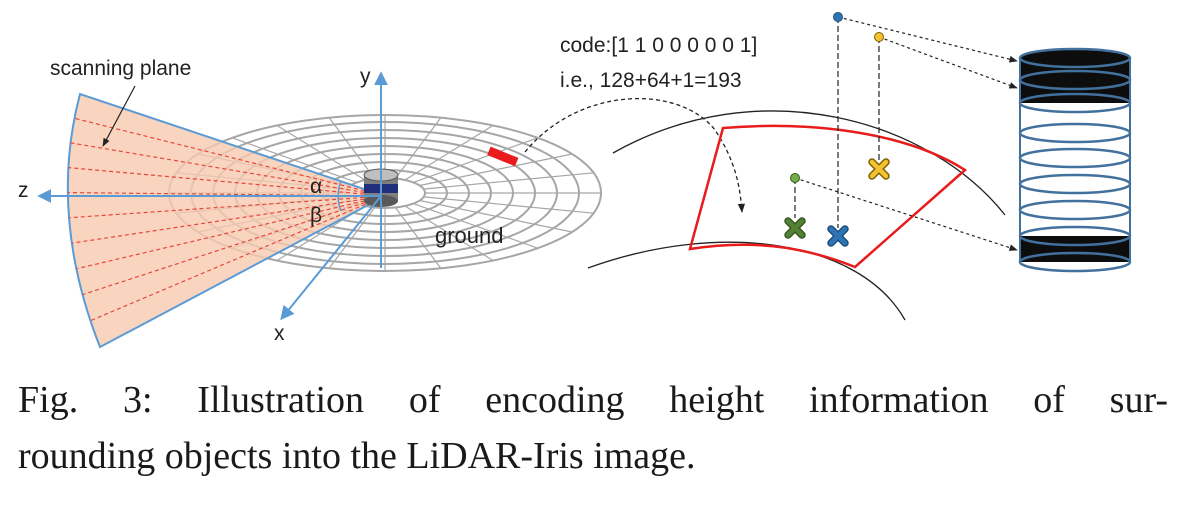  Describe the element at coordinates (828, 196) in the screenshot. I see `zoomed-bin-sector` at that location.